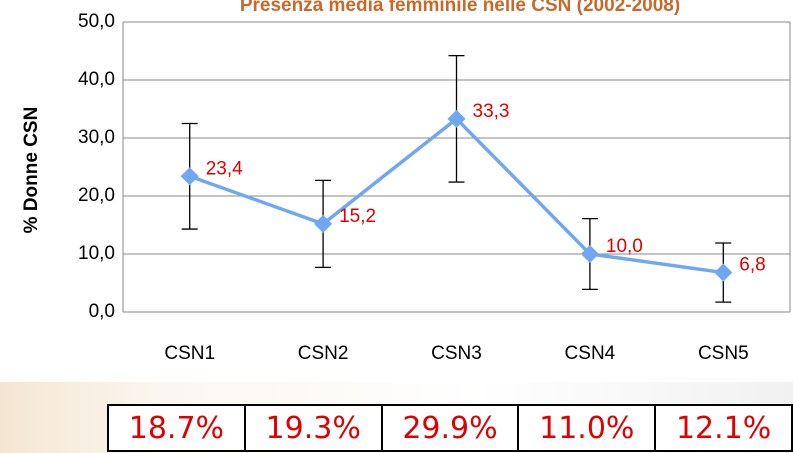 The height and width of the screenshot is (453, 793). What do you see at coordinates (357, 216) in the screenshot?
I see `data-label: 15,2` at bounding box center [357, 216].